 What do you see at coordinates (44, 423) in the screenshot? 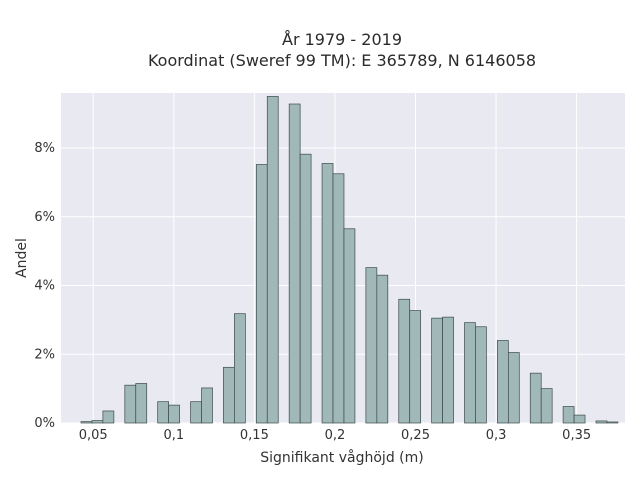
I see `y-tick-label: 0%` at bounding box center [44, 423].